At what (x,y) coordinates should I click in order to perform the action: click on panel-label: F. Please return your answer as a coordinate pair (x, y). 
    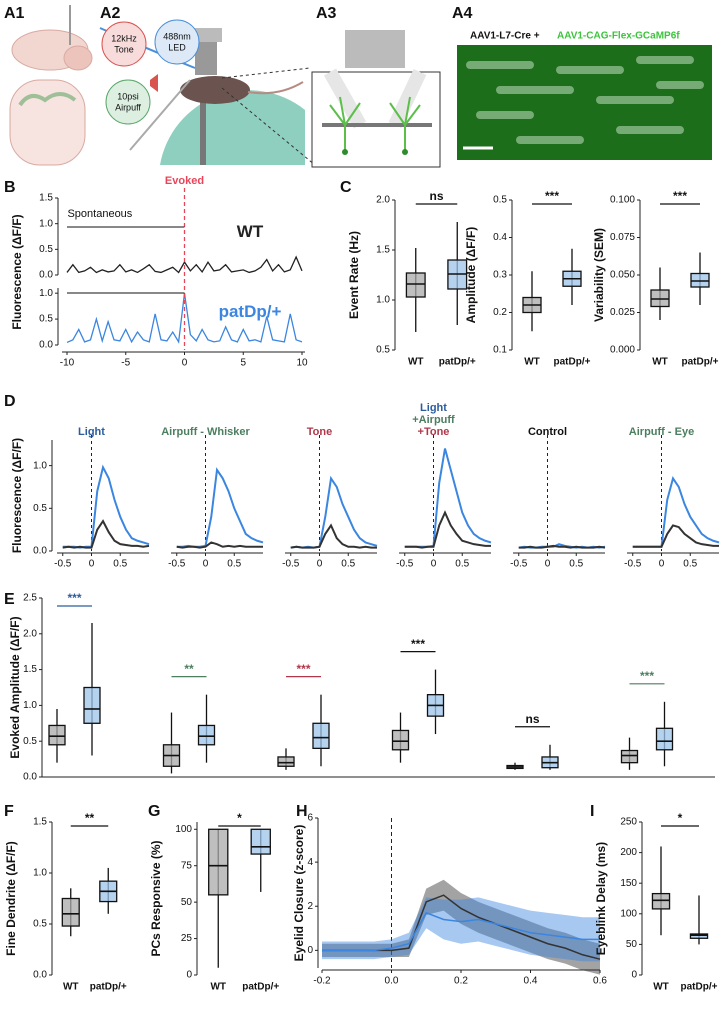
    Looking at the image, I should click on (9, 811).